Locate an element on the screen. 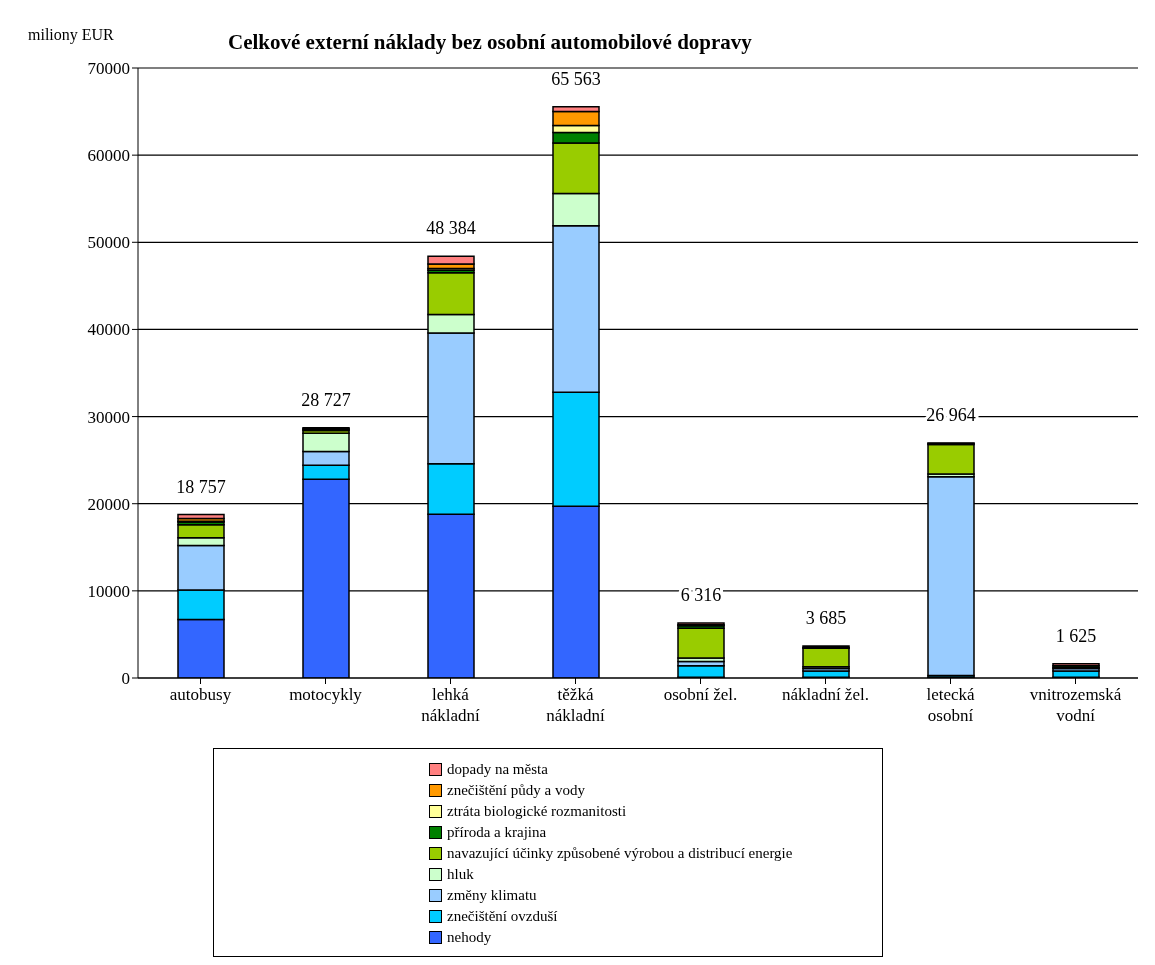 The image size is (1155, 965). legend-label: změny klimatu is located at coordinates (492, 895).